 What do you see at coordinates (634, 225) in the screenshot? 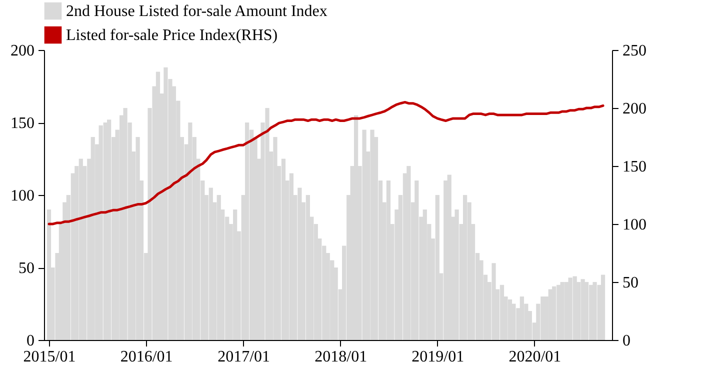
I see `y2-tick-label: 100` at bounding box center [634, 225].